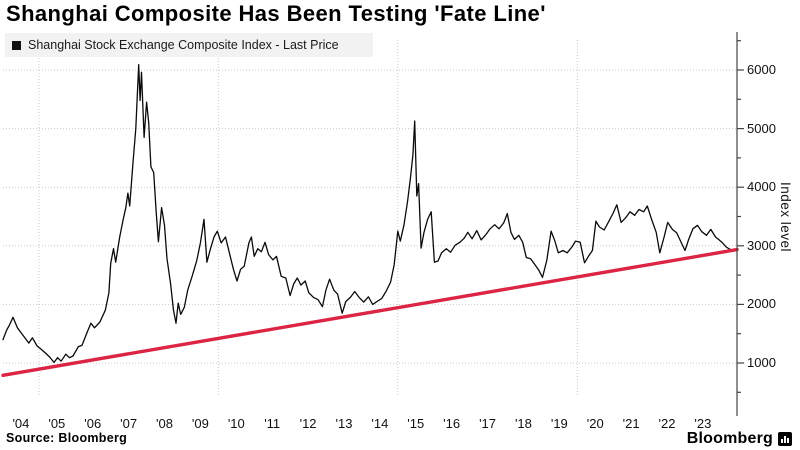 The width and height of the screenshot is (800, 450). I want to click on y-tick-label: 6000, so click(761, 69).